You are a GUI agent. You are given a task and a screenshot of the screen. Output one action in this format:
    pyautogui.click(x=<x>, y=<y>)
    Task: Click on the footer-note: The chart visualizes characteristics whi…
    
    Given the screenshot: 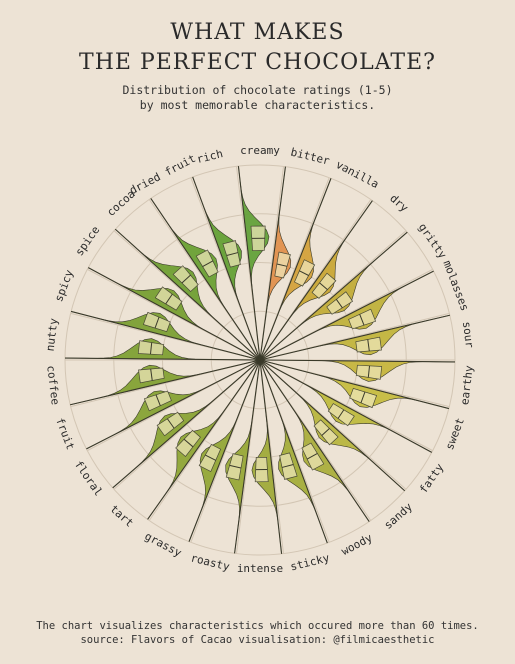 What is the action you would take?
    pyautogui.click(x=257, y=626)
    